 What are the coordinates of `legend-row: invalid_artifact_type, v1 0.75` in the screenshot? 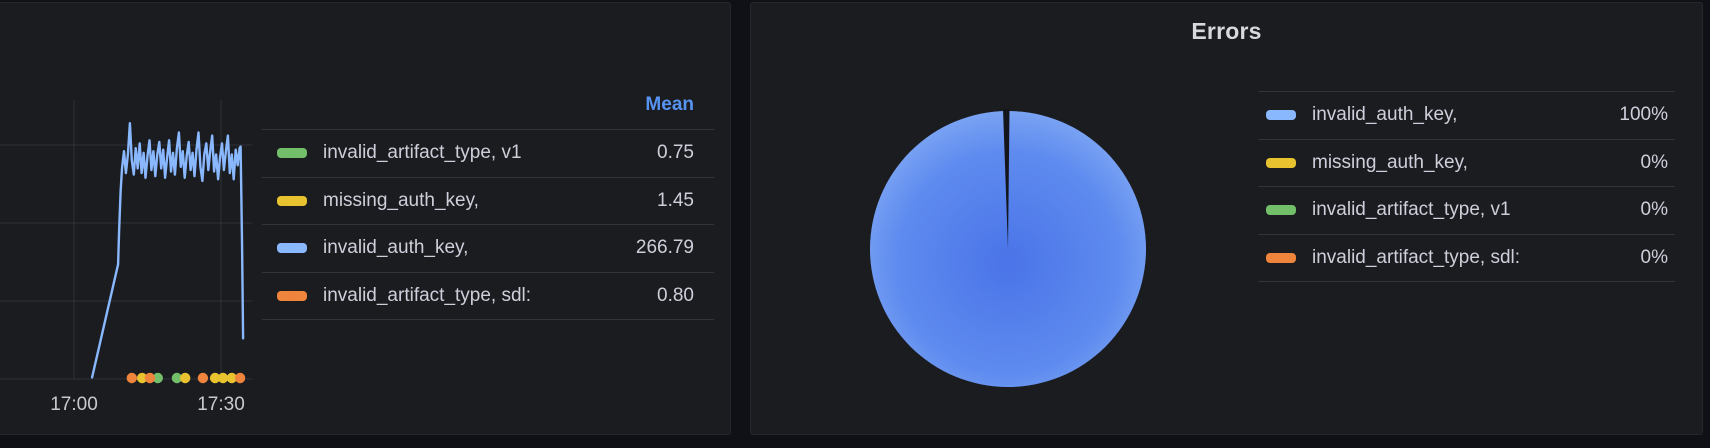 It's located at (488, 153).